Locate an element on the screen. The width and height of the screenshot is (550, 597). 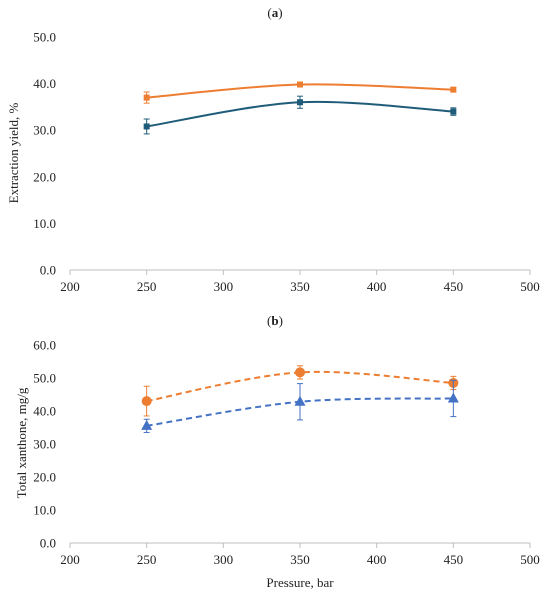
y-axis-title-b: Total xanthone, mg/g is located at coordinates (21, 442).